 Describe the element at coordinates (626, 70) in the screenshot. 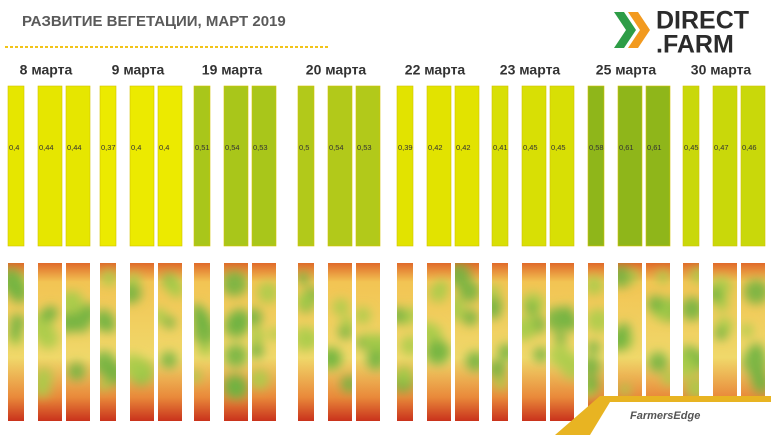

I see `date-label: 25 марта` at that location.